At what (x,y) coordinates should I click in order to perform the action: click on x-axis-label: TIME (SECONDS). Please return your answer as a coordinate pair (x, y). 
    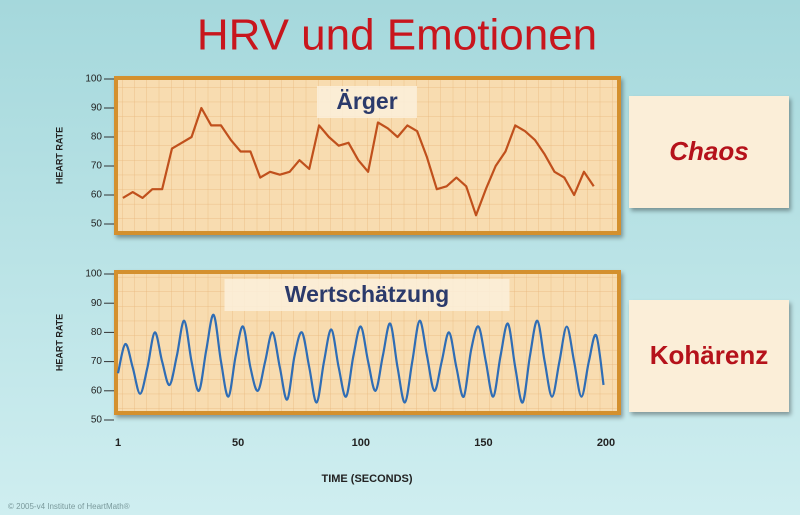
    Looking at the image, I should click on (366, 479).